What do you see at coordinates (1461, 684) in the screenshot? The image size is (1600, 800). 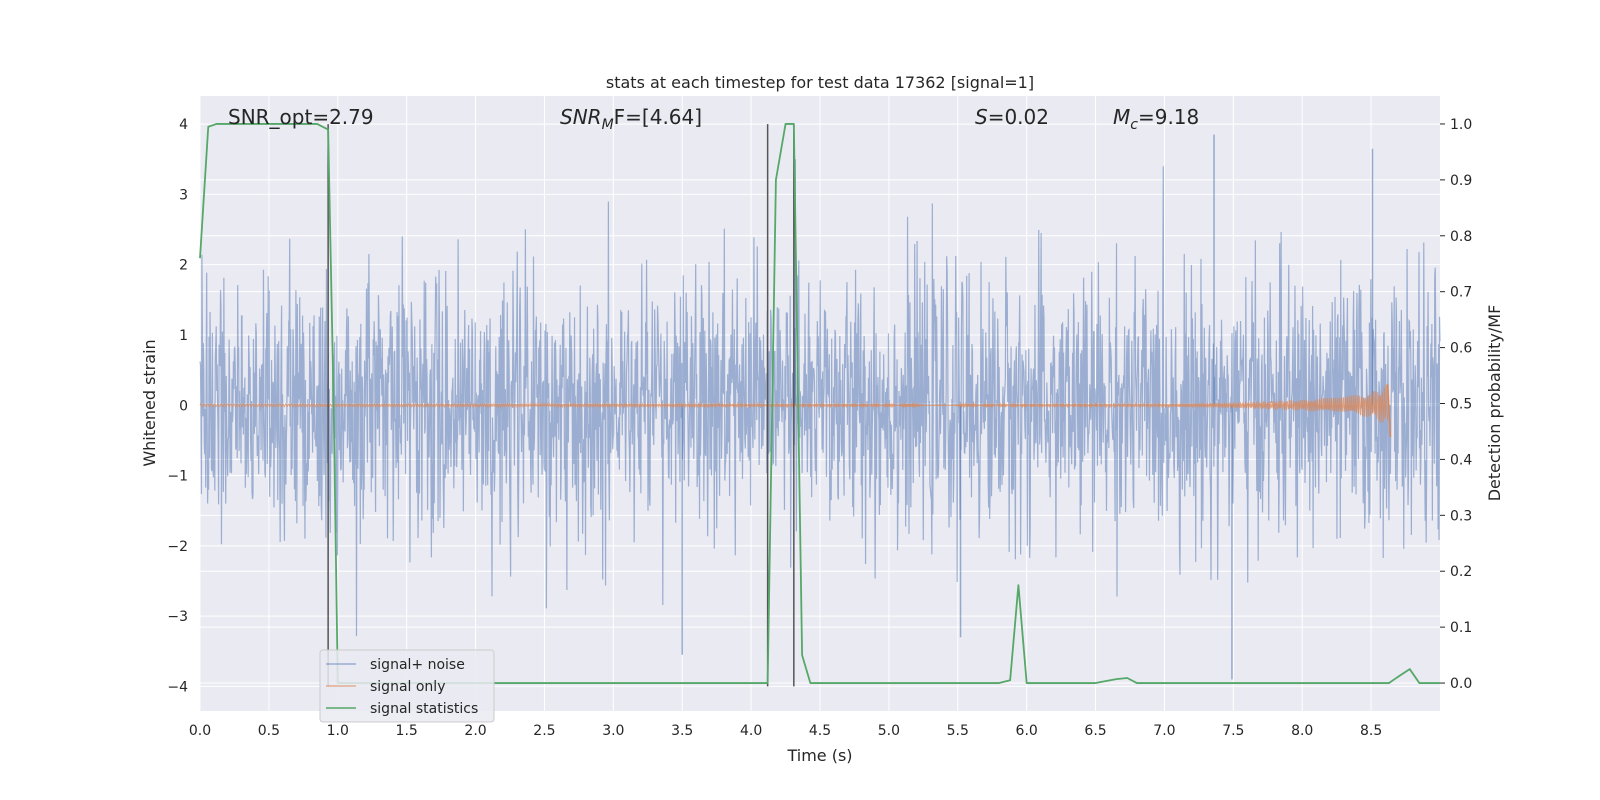 I see `y-right-tick-label: 0.0` at bounding box center [1461, 684].